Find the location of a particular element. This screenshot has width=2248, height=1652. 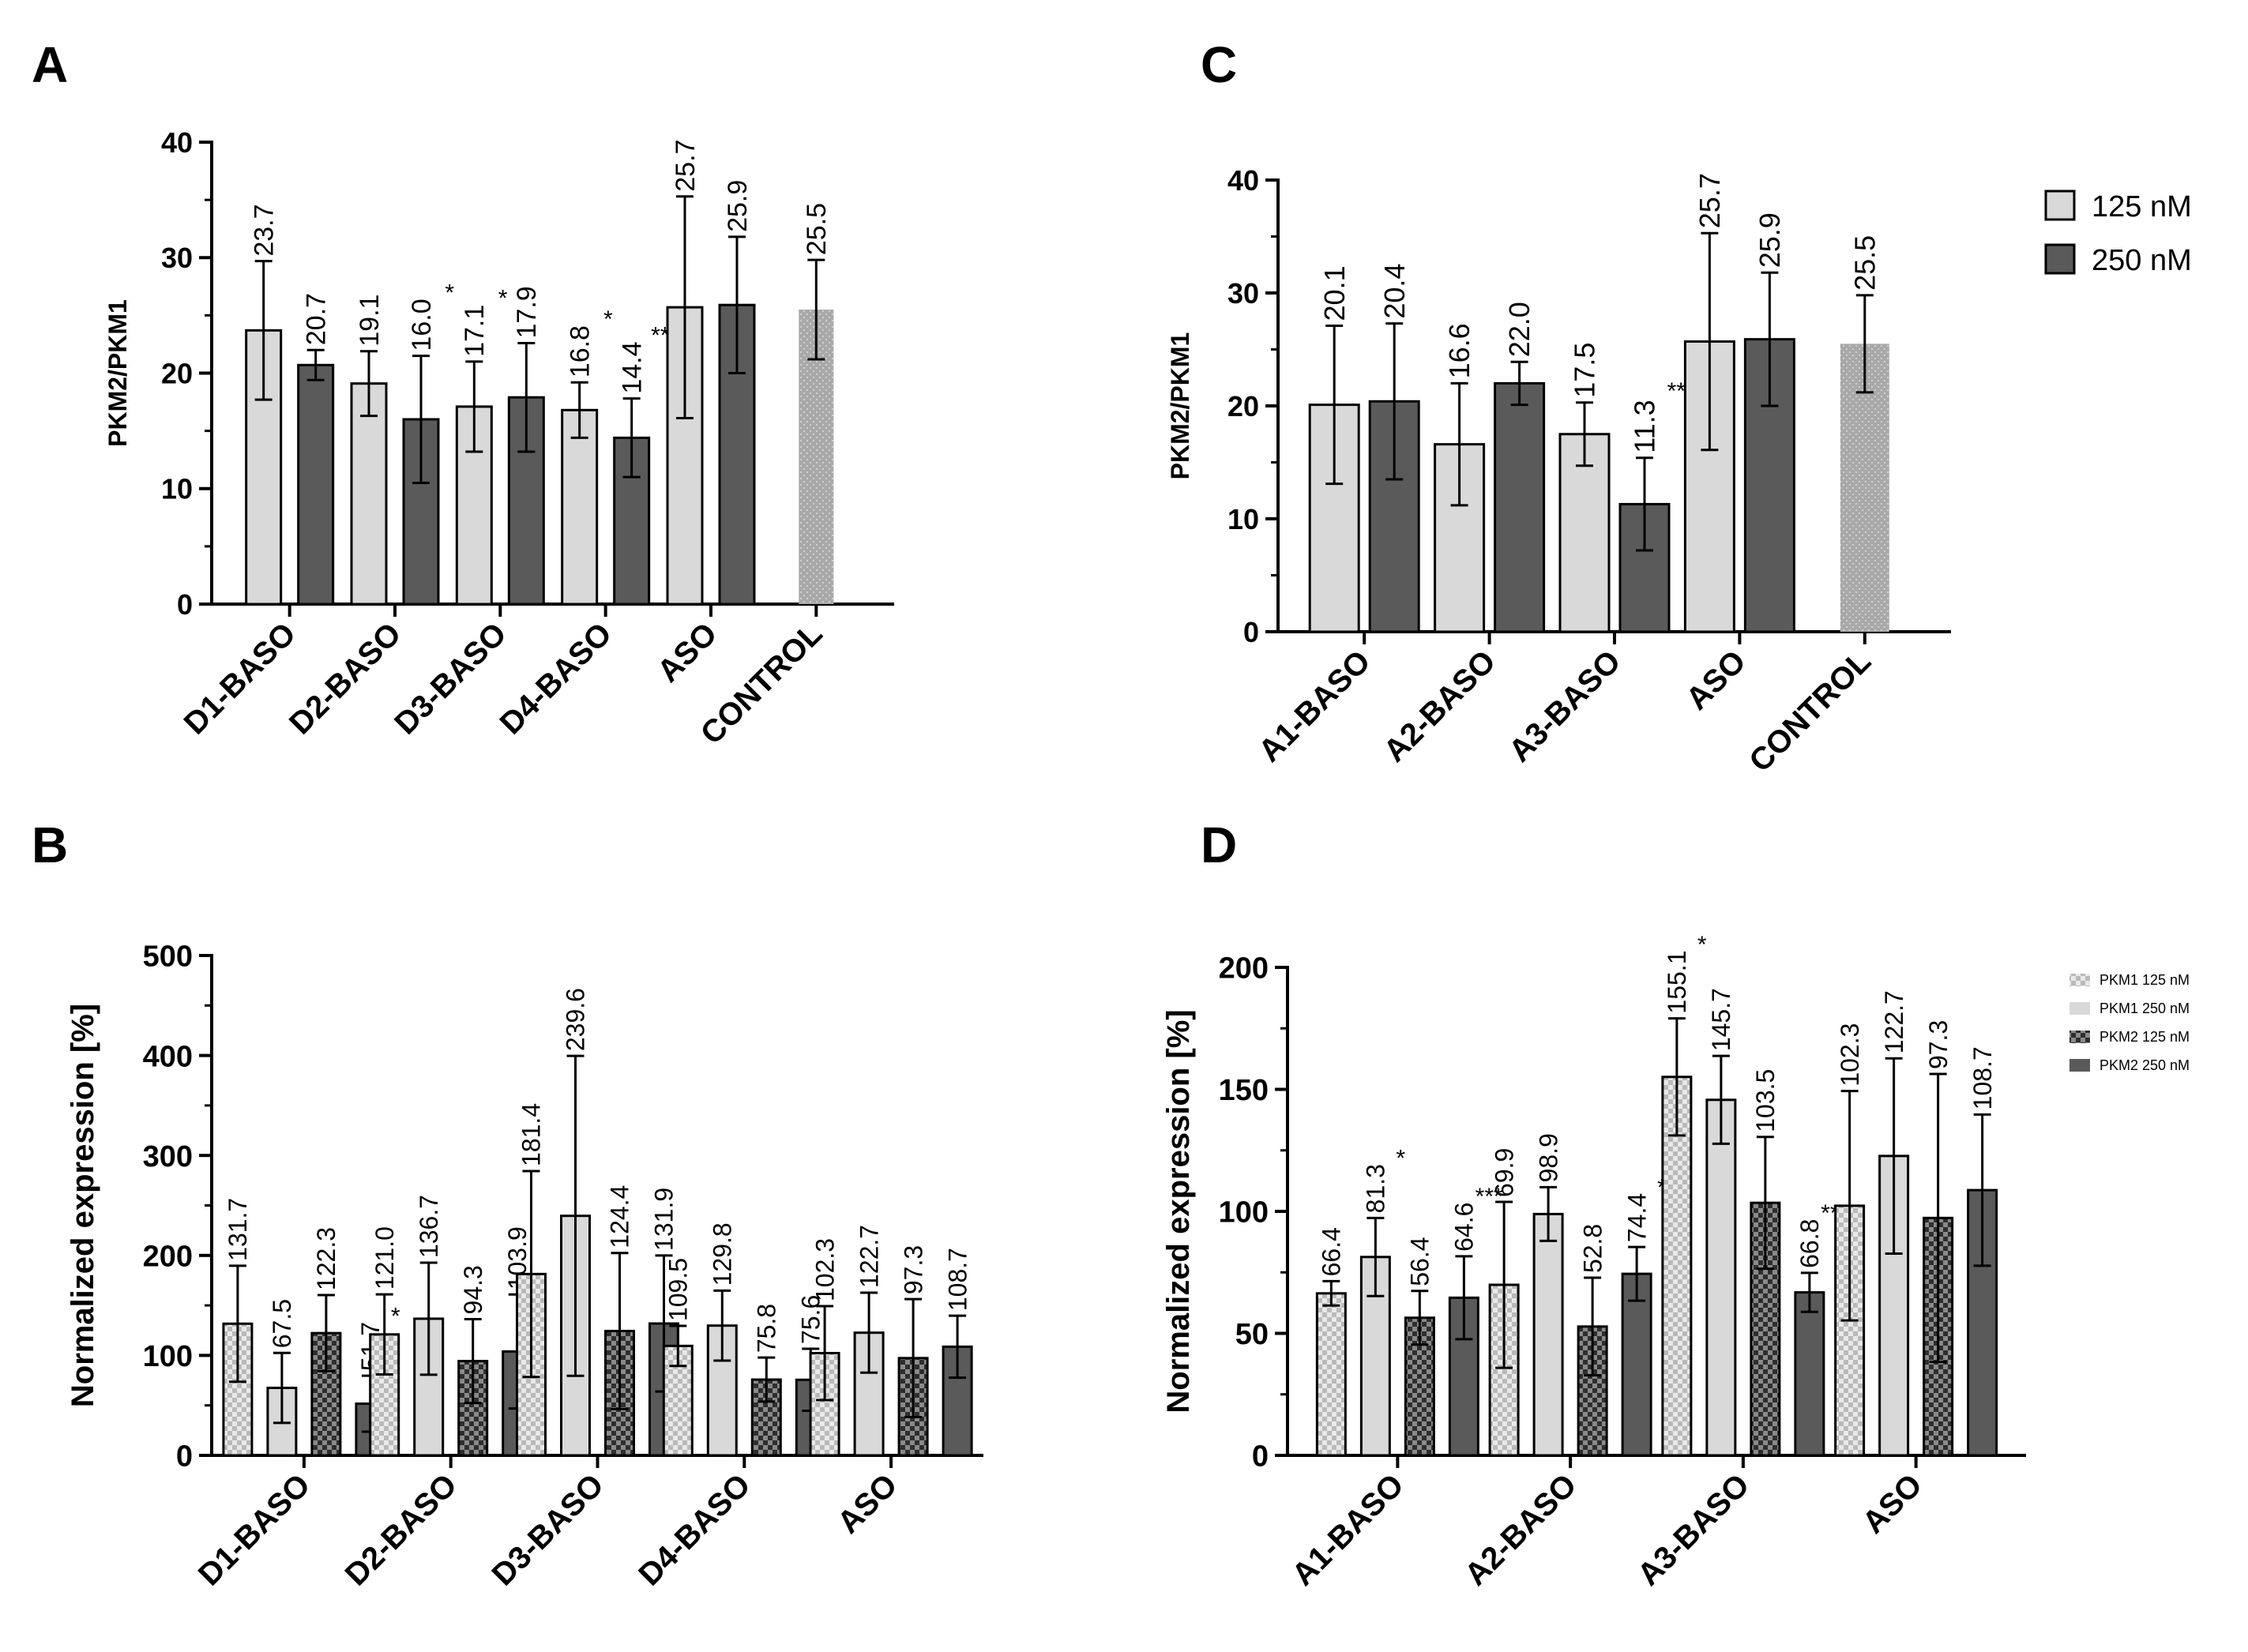

legend-swatch-125nm is located at coordinates (2060, 205).